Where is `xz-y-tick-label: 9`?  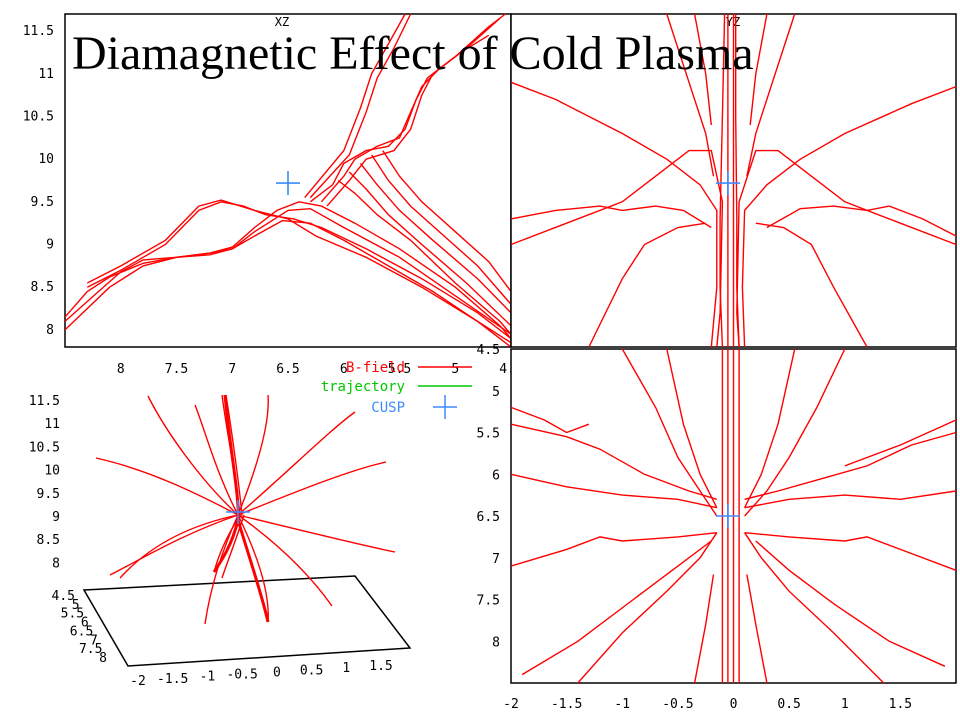 xz-y-tick-label: 9 is located at coordinates (50, 245).